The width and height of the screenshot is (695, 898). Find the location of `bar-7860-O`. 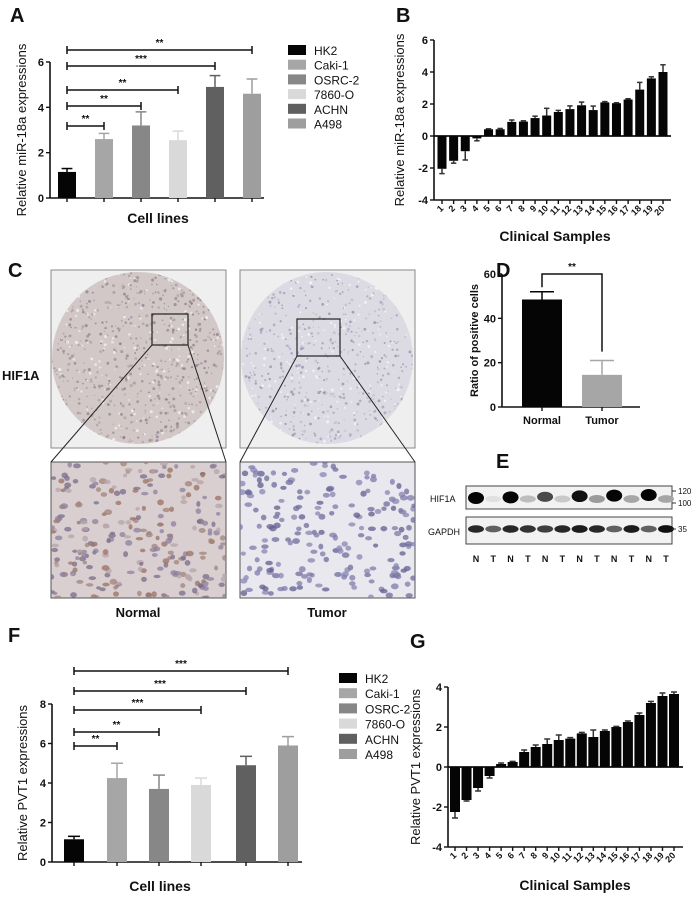

bar-7860-O is located at coordinates (178, 169).